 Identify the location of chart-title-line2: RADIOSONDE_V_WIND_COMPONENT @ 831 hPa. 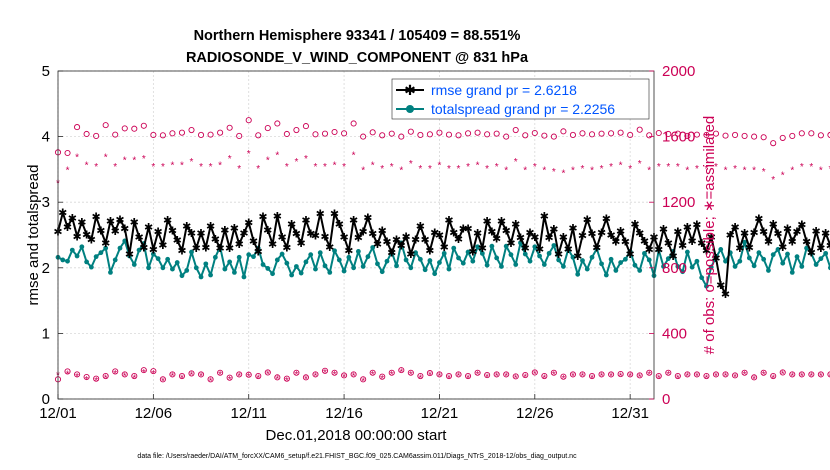
(357, 58).